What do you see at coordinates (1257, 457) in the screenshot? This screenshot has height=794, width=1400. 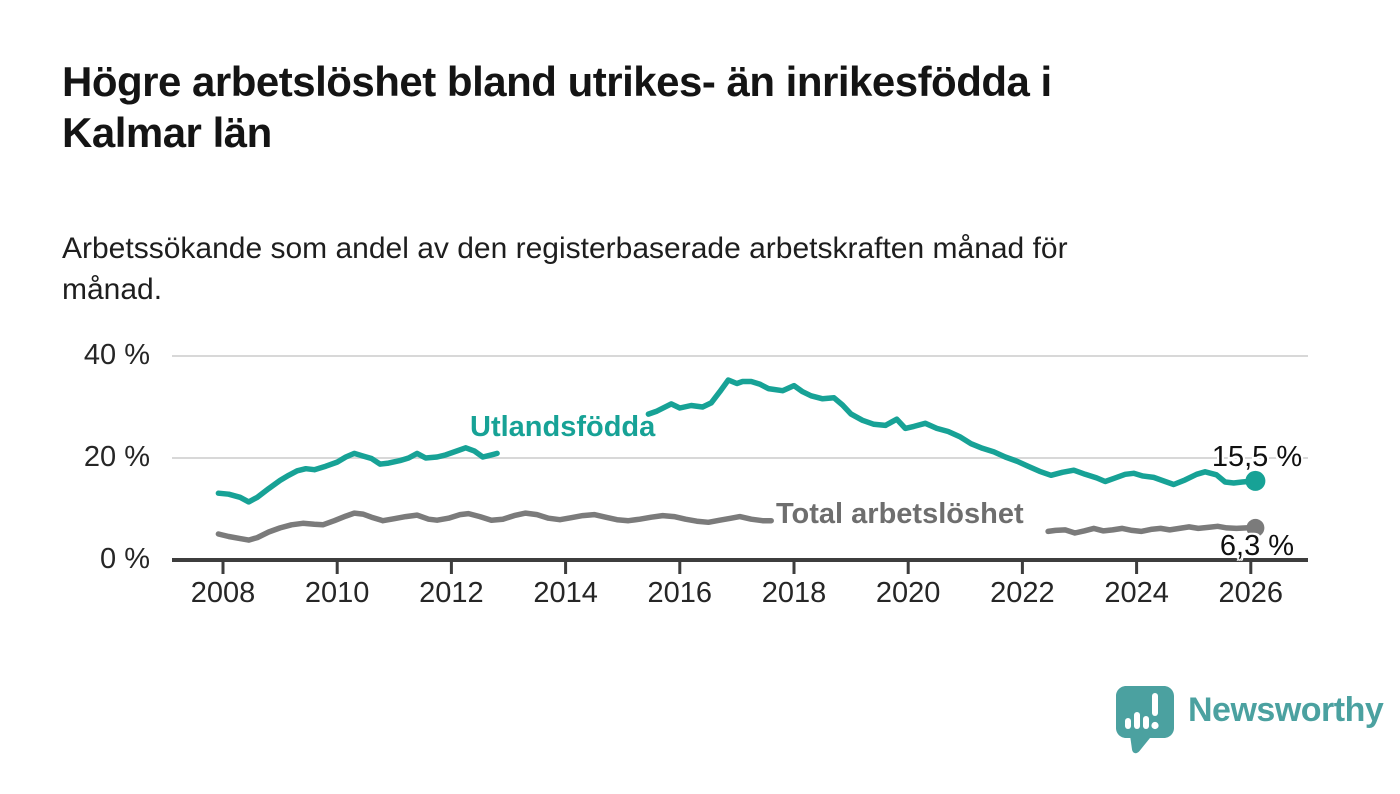 I see `end-value-label-utlandsfodda: 15,5 %` at bounding box center [1257, 457].